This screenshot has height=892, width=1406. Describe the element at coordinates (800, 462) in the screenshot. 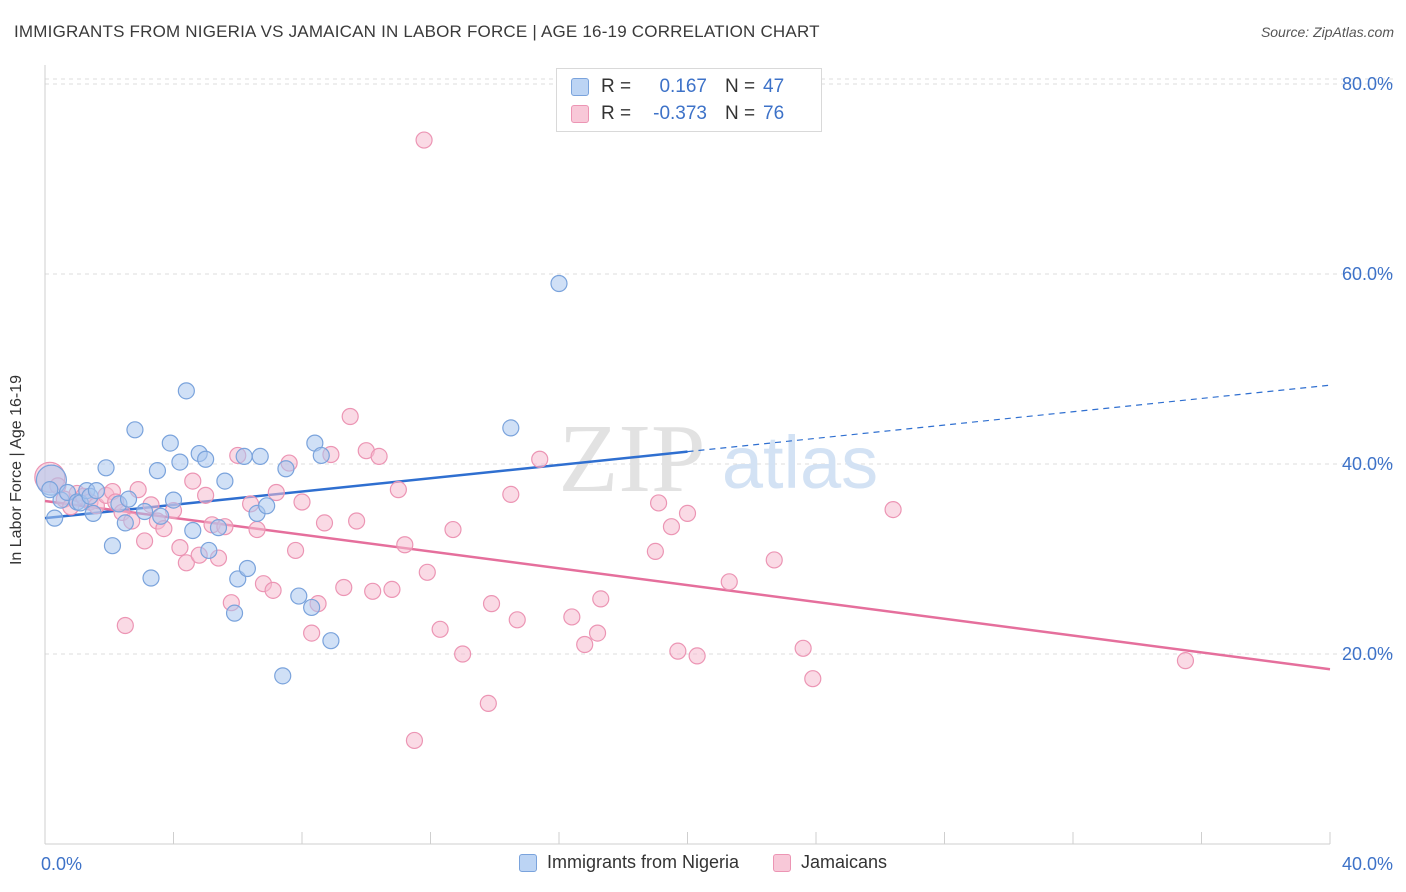

I see `watermark-atlas: atlas` at that location.